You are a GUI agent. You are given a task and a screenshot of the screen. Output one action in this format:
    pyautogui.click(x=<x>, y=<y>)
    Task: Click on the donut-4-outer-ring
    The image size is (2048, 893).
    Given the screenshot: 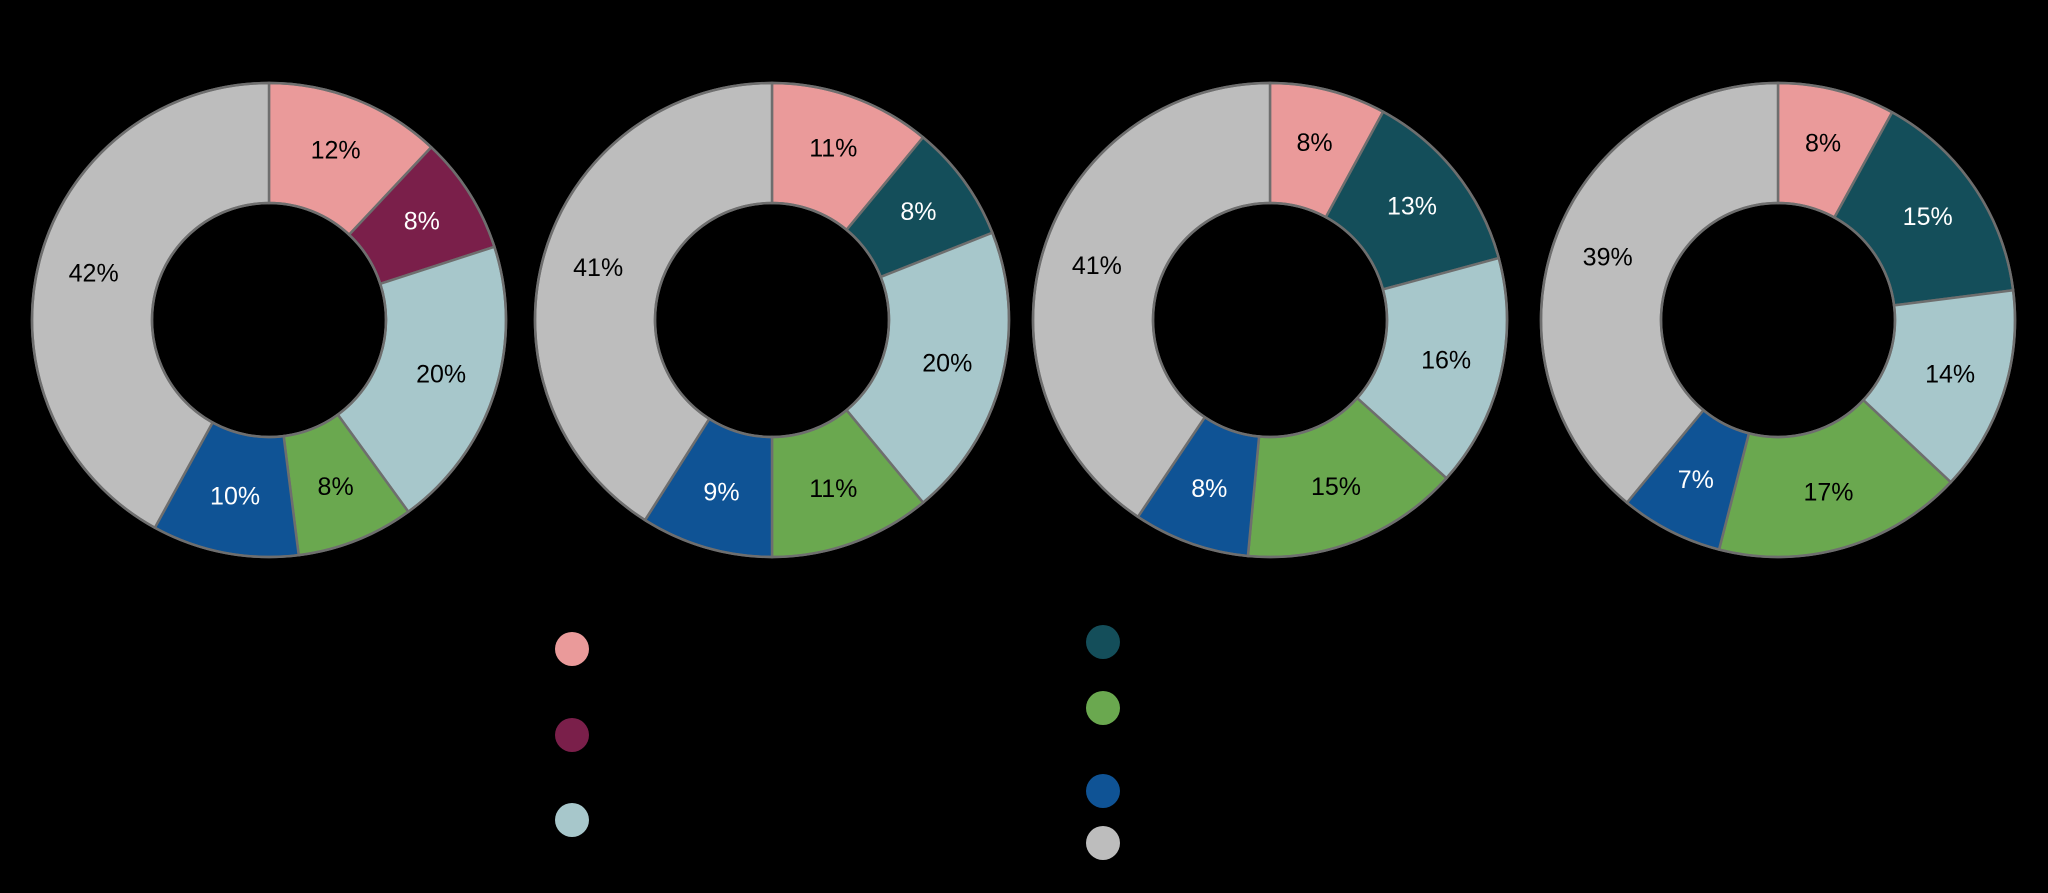 What is the action you would take?
    pyautogui.click(x=1778, y=320)
    